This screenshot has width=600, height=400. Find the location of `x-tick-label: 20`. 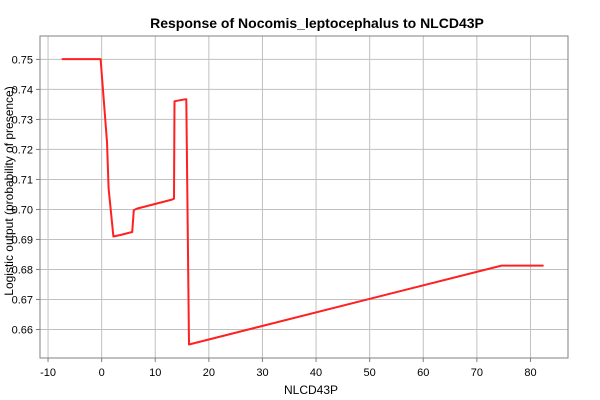

x-tick-label: 20 is located at coordinates (209, 373).